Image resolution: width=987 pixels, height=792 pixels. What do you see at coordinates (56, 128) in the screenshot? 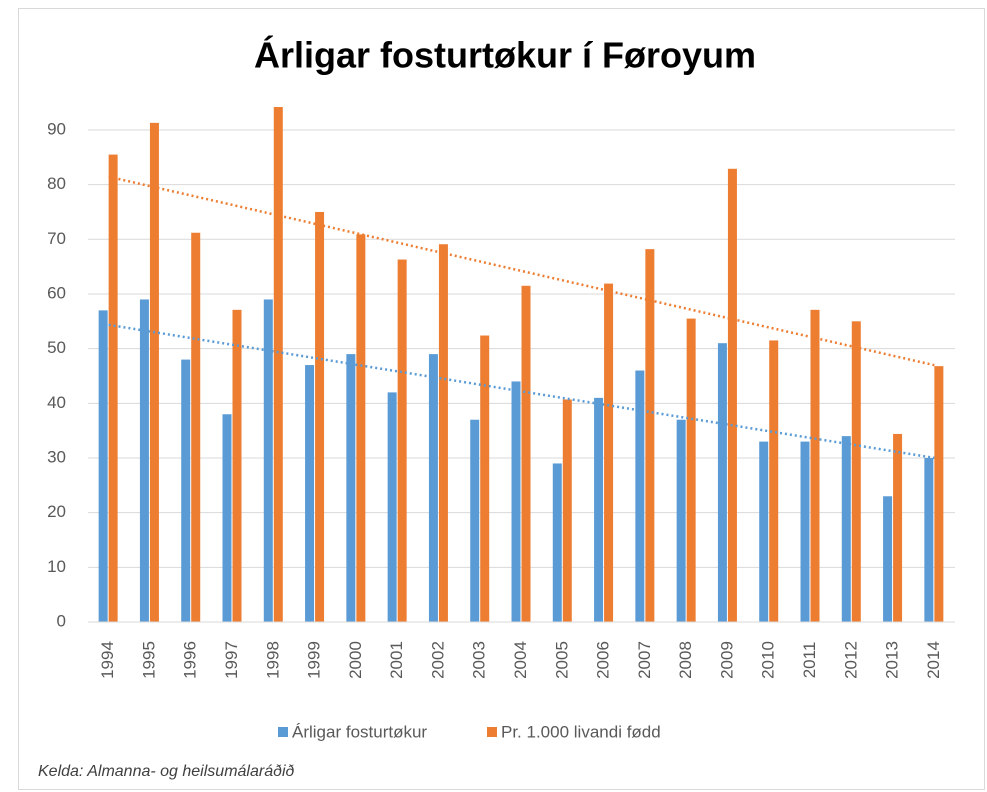
I see `y-tick-label: 90` at bounding box center [56, 128].